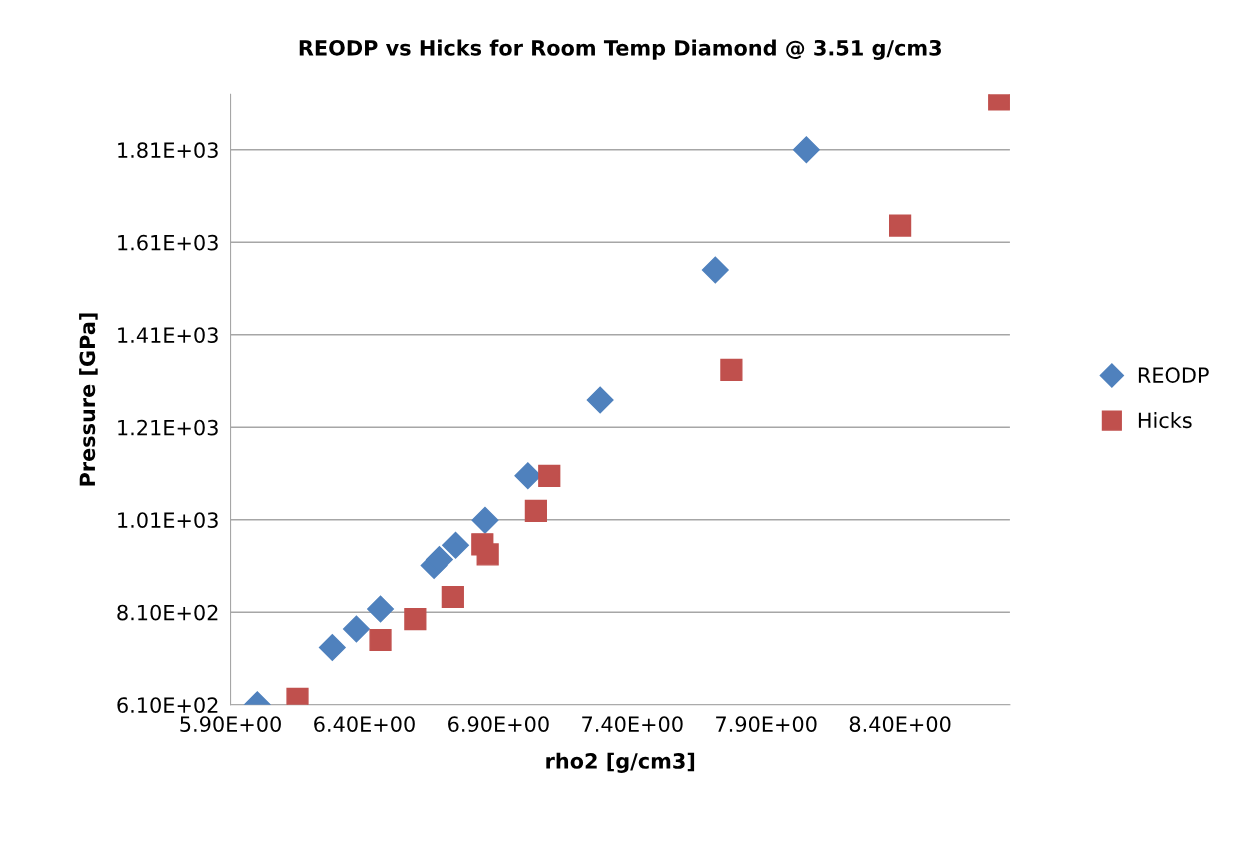  I want to click on x-tick-label: 7.90E+00, so click(766, 724).